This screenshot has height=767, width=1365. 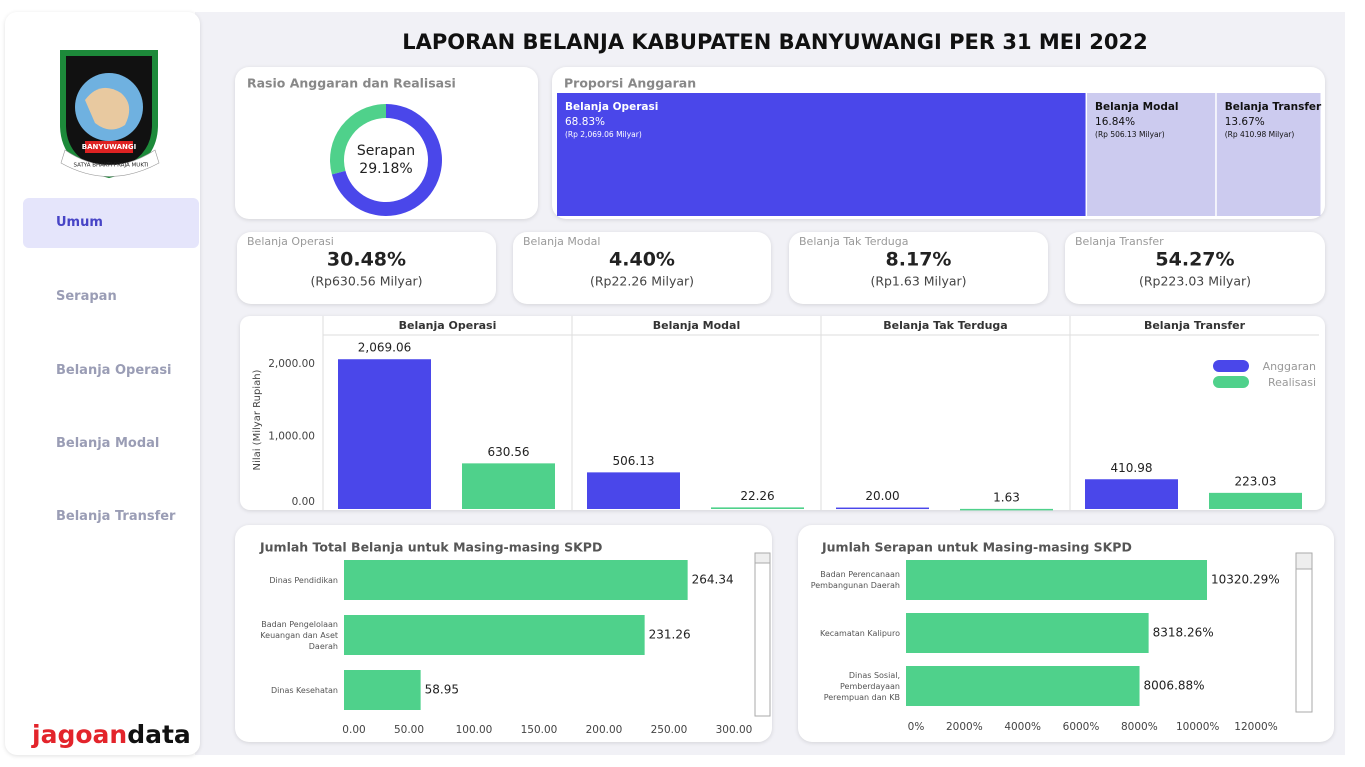 What do you see at coordinates (642, 281) in the screenshot?
I see `kpi-detail: (Rp22.26 Milyar)` at bounding box center [642, 281].